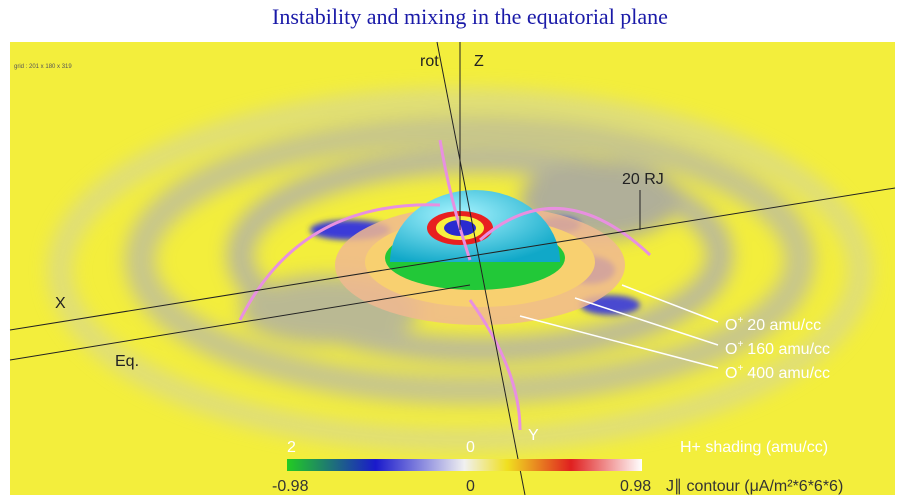  Describe the element at coordinates (479, 61) in the screenshot. I see `z-label: Z` at that location.